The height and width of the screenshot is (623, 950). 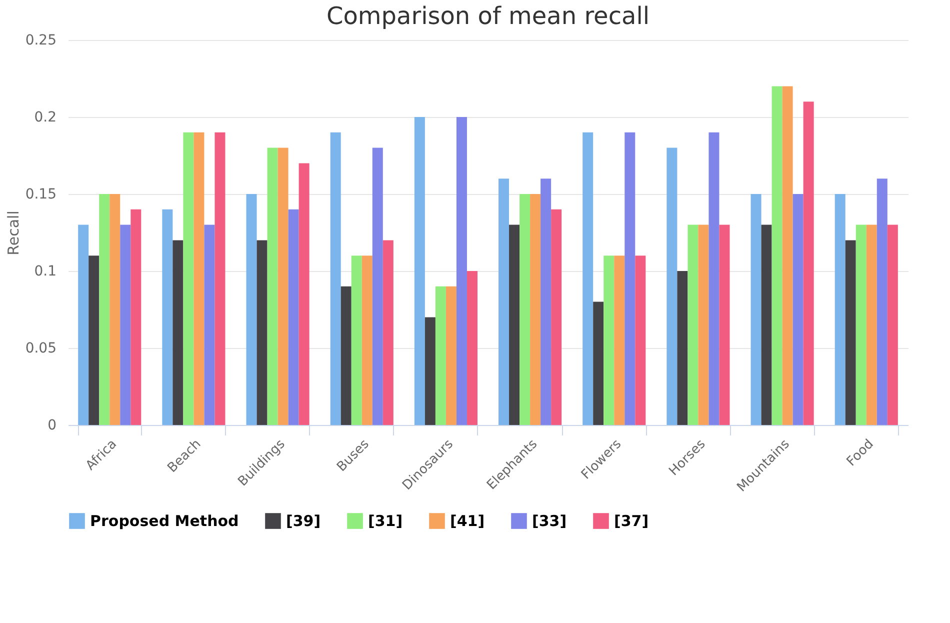 What do you see at coordinates (13, 233) in the screenshot?
I see `y-axis-title: Recall` at bounding box center [13, 233].